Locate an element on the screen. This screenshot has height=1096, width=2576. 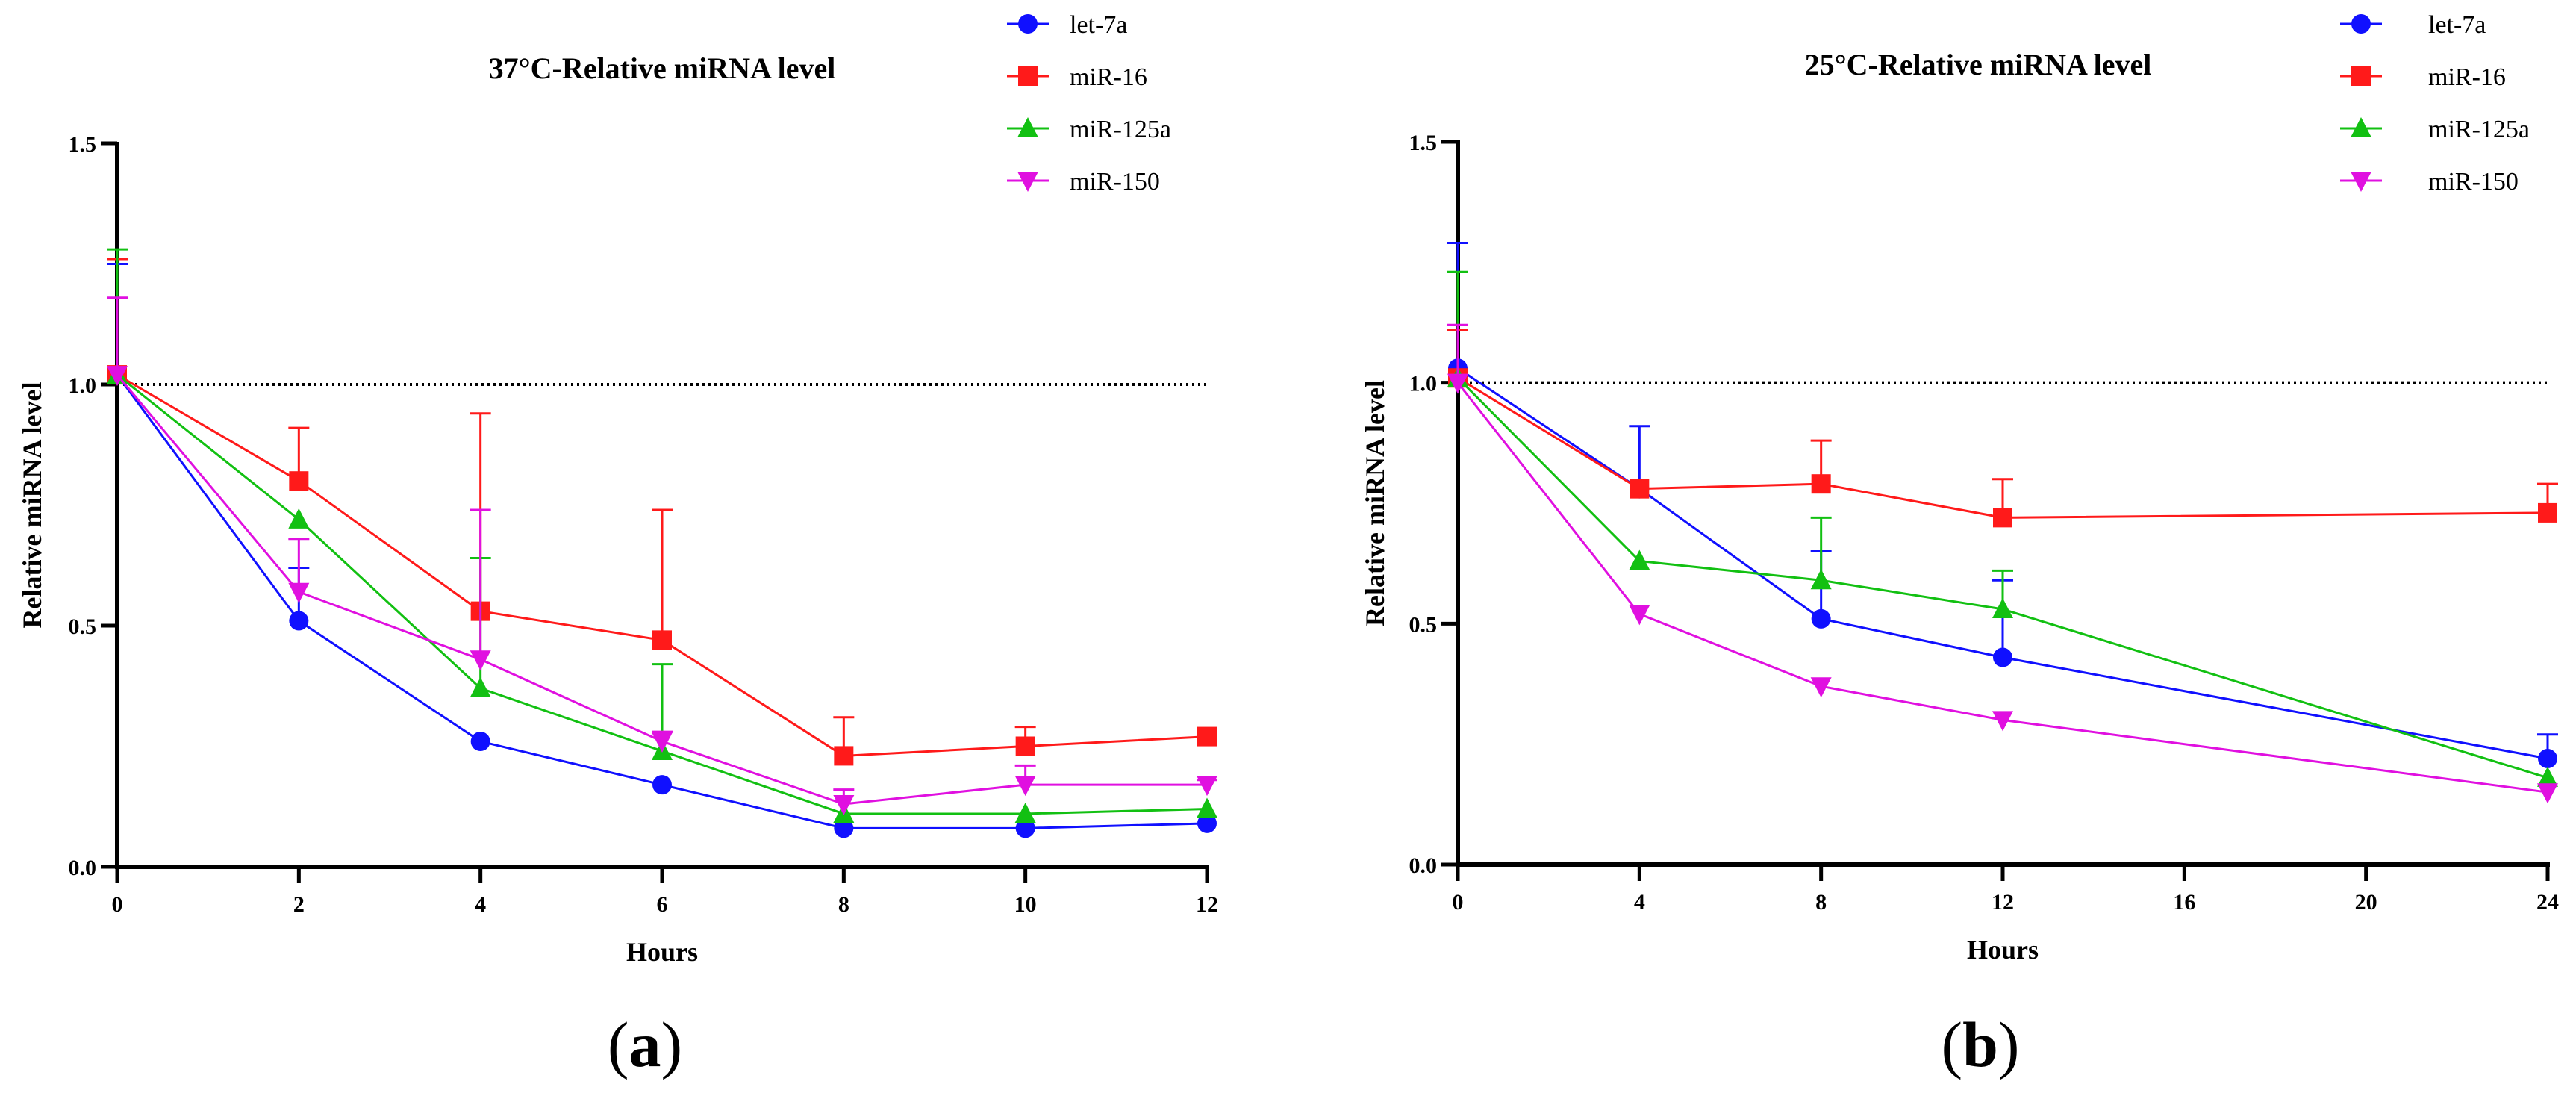
panel-label-a: (a) is located at coordinates (645, 1044).